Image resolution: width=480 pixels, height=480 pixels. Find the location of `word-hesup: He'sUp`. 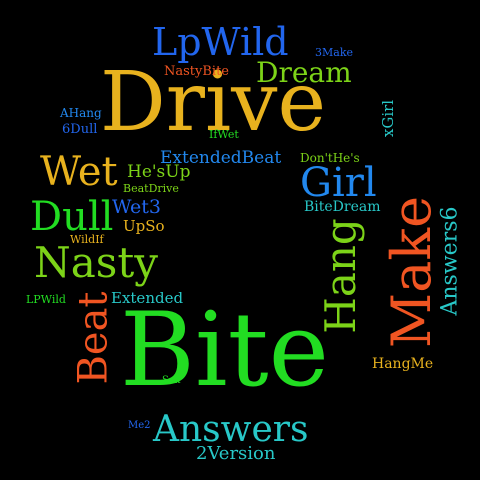

word-hesup: He'sUp is located at coordinates (159, 172).